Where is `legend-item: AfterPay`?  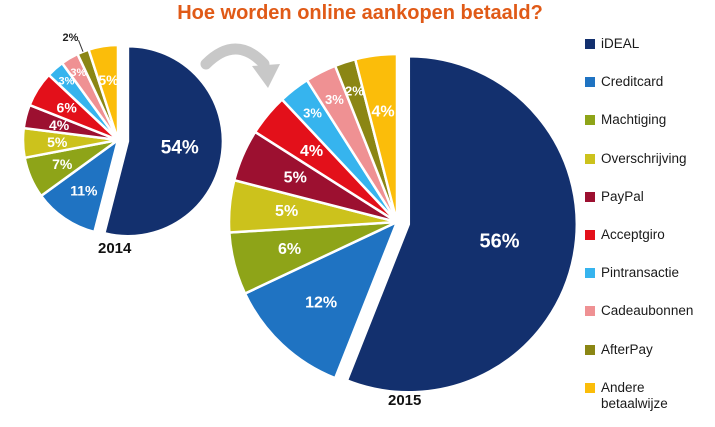
legend-item: AfterPay is located at coordinates (649, 361).